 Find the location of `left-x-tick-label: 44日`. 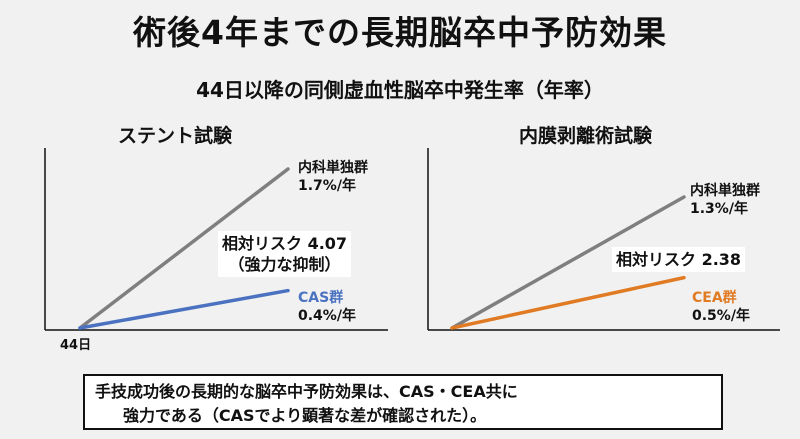

left-x-tick-label: 44日 is located at coordinates (76, 345).